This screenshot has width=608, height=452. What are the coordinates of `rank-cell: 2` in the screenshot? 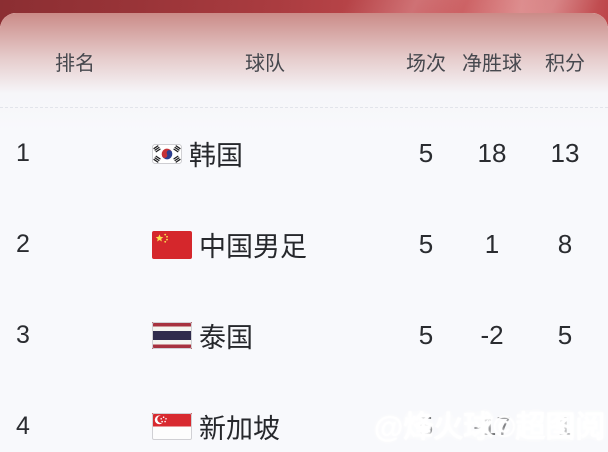 It's located at (23, 244).